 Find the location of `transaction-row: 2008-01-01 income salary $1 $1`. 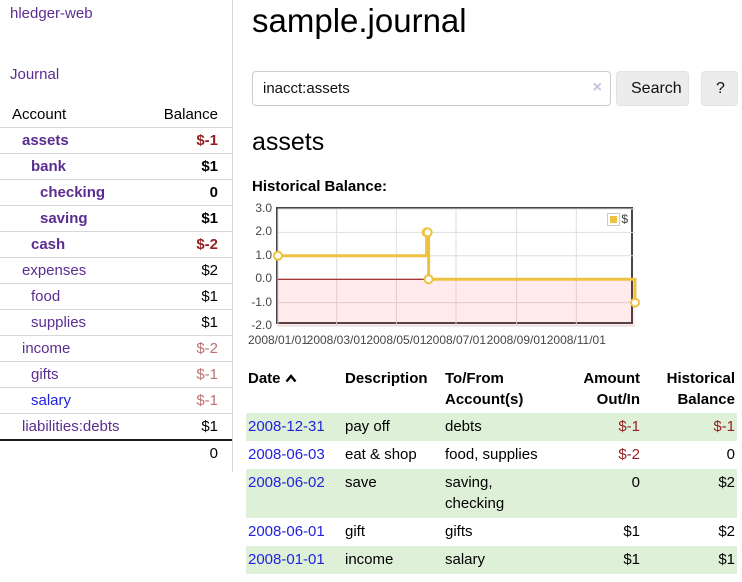

transaction-row: 2008-01-01 income salary $1 $1 is located at coordinates (491, 560).